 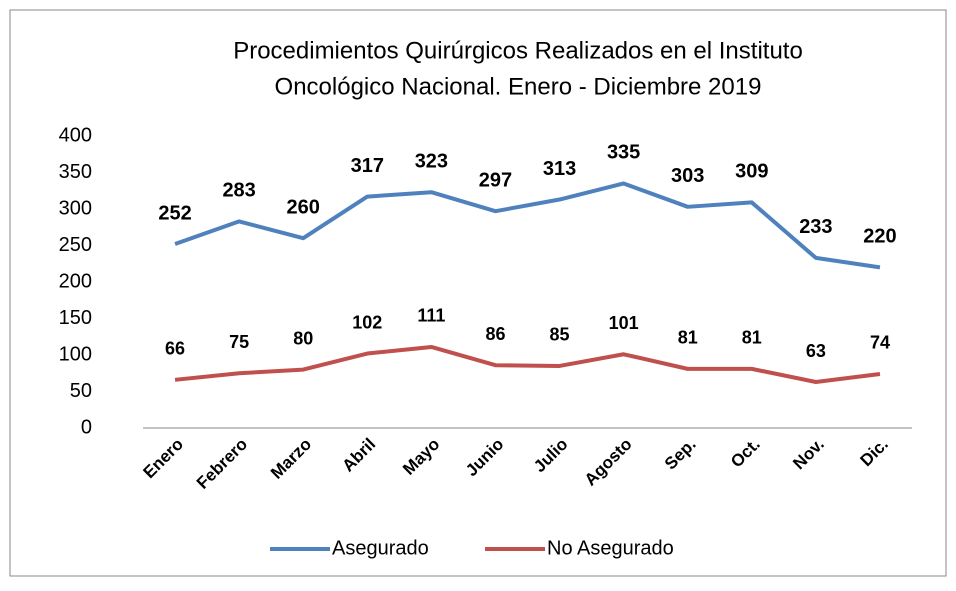 I want to click on data-label: 252, so click(x=174, y=213).